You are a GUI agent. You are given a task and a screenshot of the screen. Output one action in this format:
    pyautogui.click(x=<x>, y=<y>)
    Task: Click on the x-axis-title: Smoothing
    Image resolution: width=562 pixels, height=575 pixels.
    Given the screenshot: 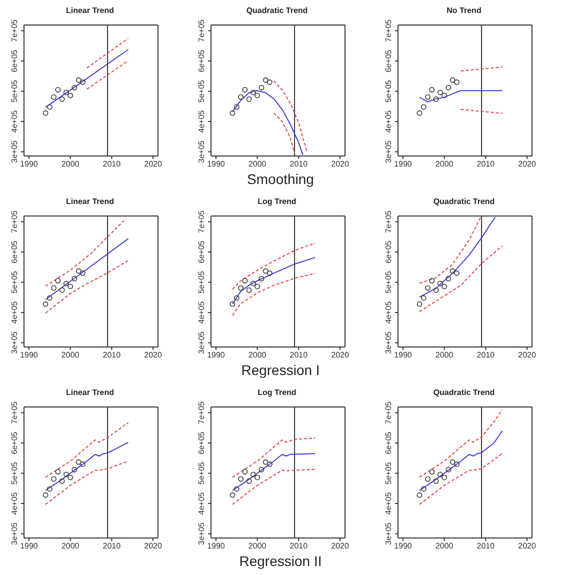 What is the action you would take?
    pyautogui.click(x=280, y=179)
    